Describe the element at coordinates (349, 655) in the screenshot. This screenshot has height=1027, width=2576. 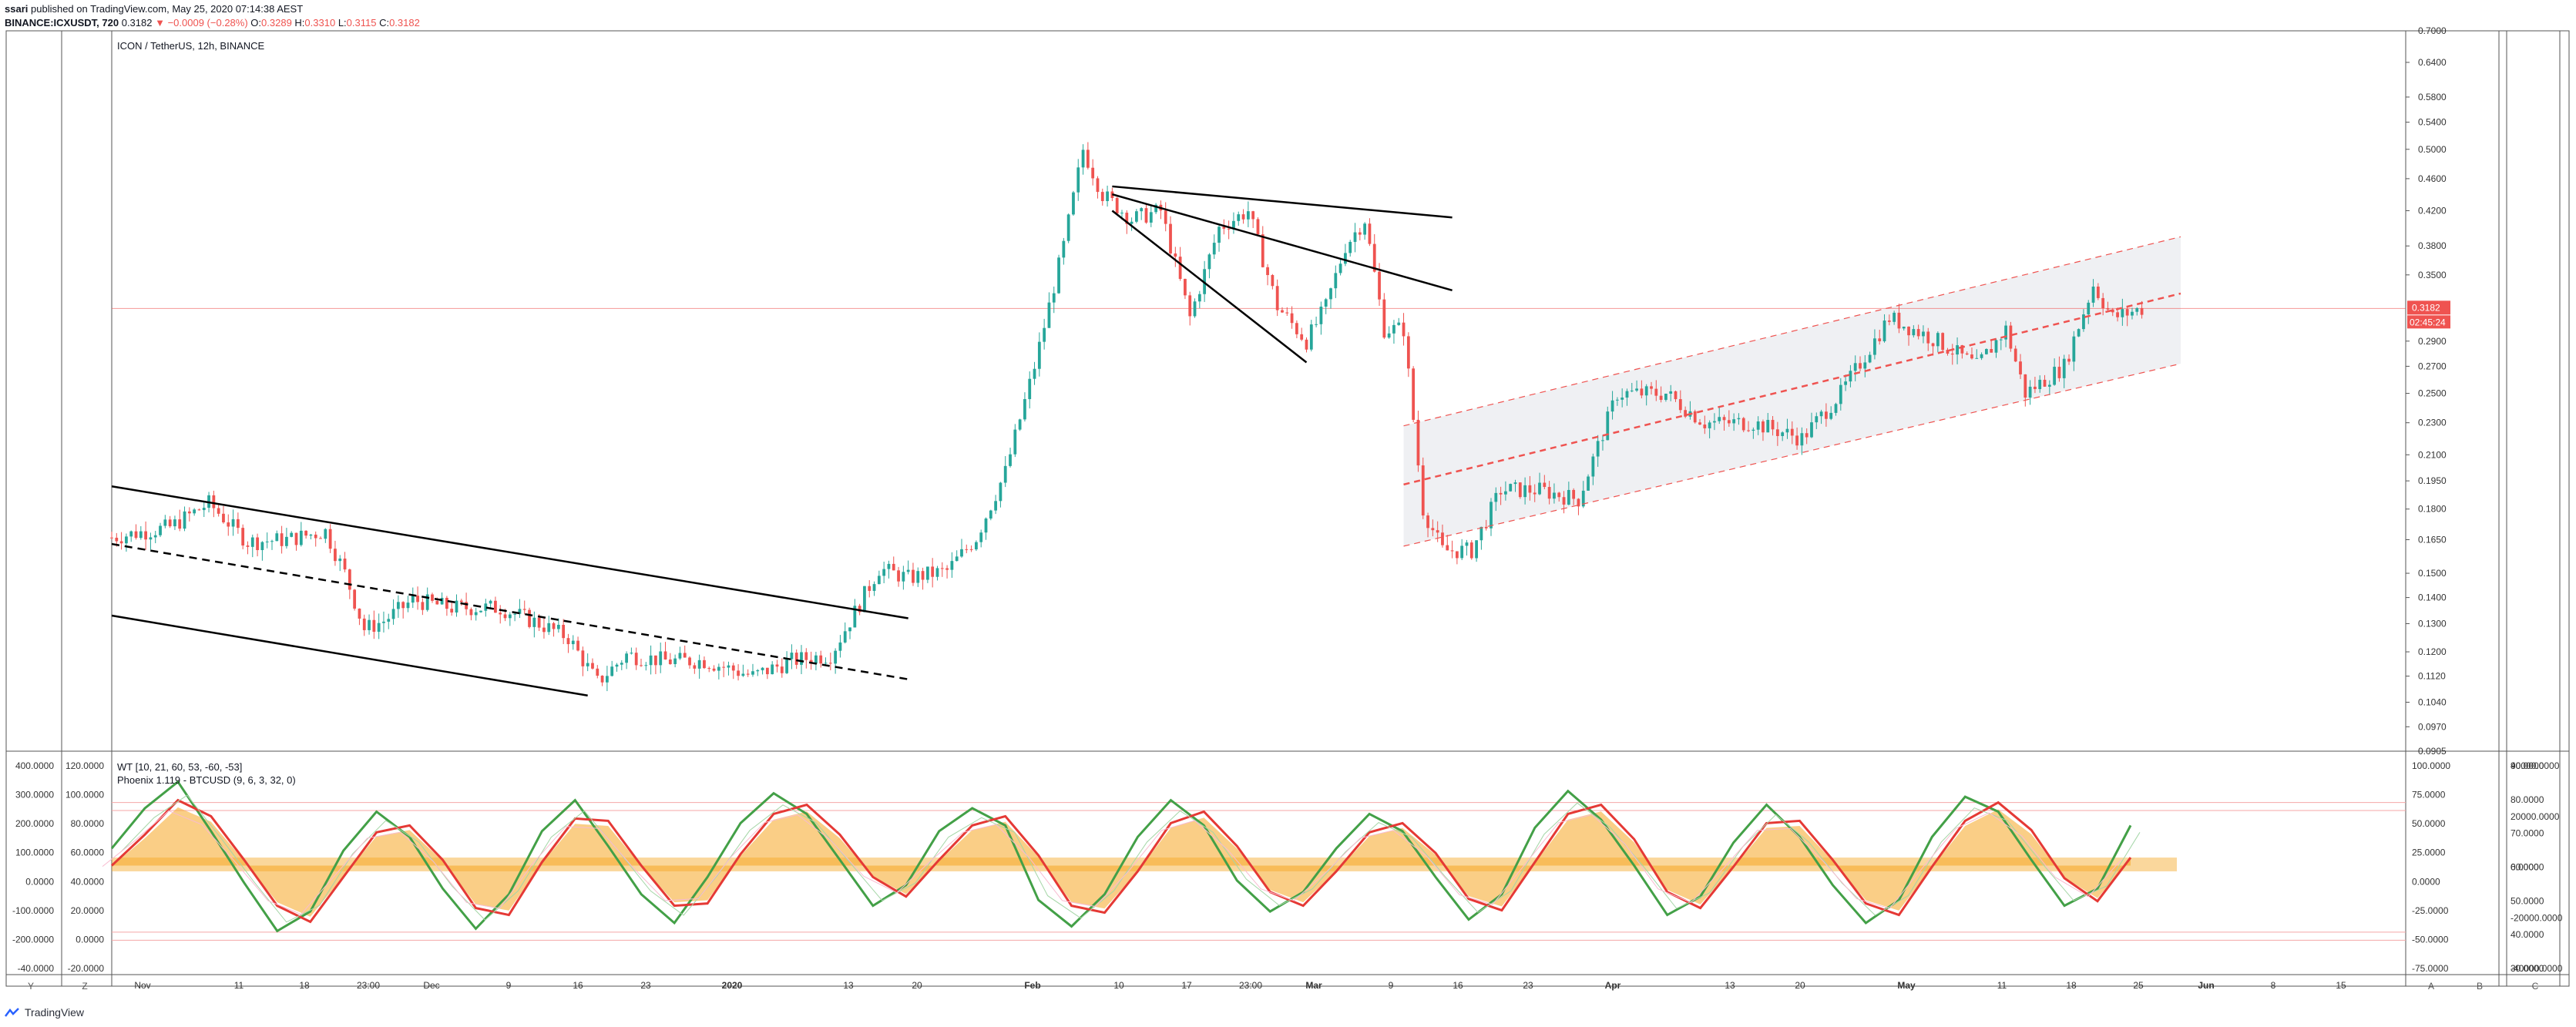
I see `desc-channel-bottom` at that location.